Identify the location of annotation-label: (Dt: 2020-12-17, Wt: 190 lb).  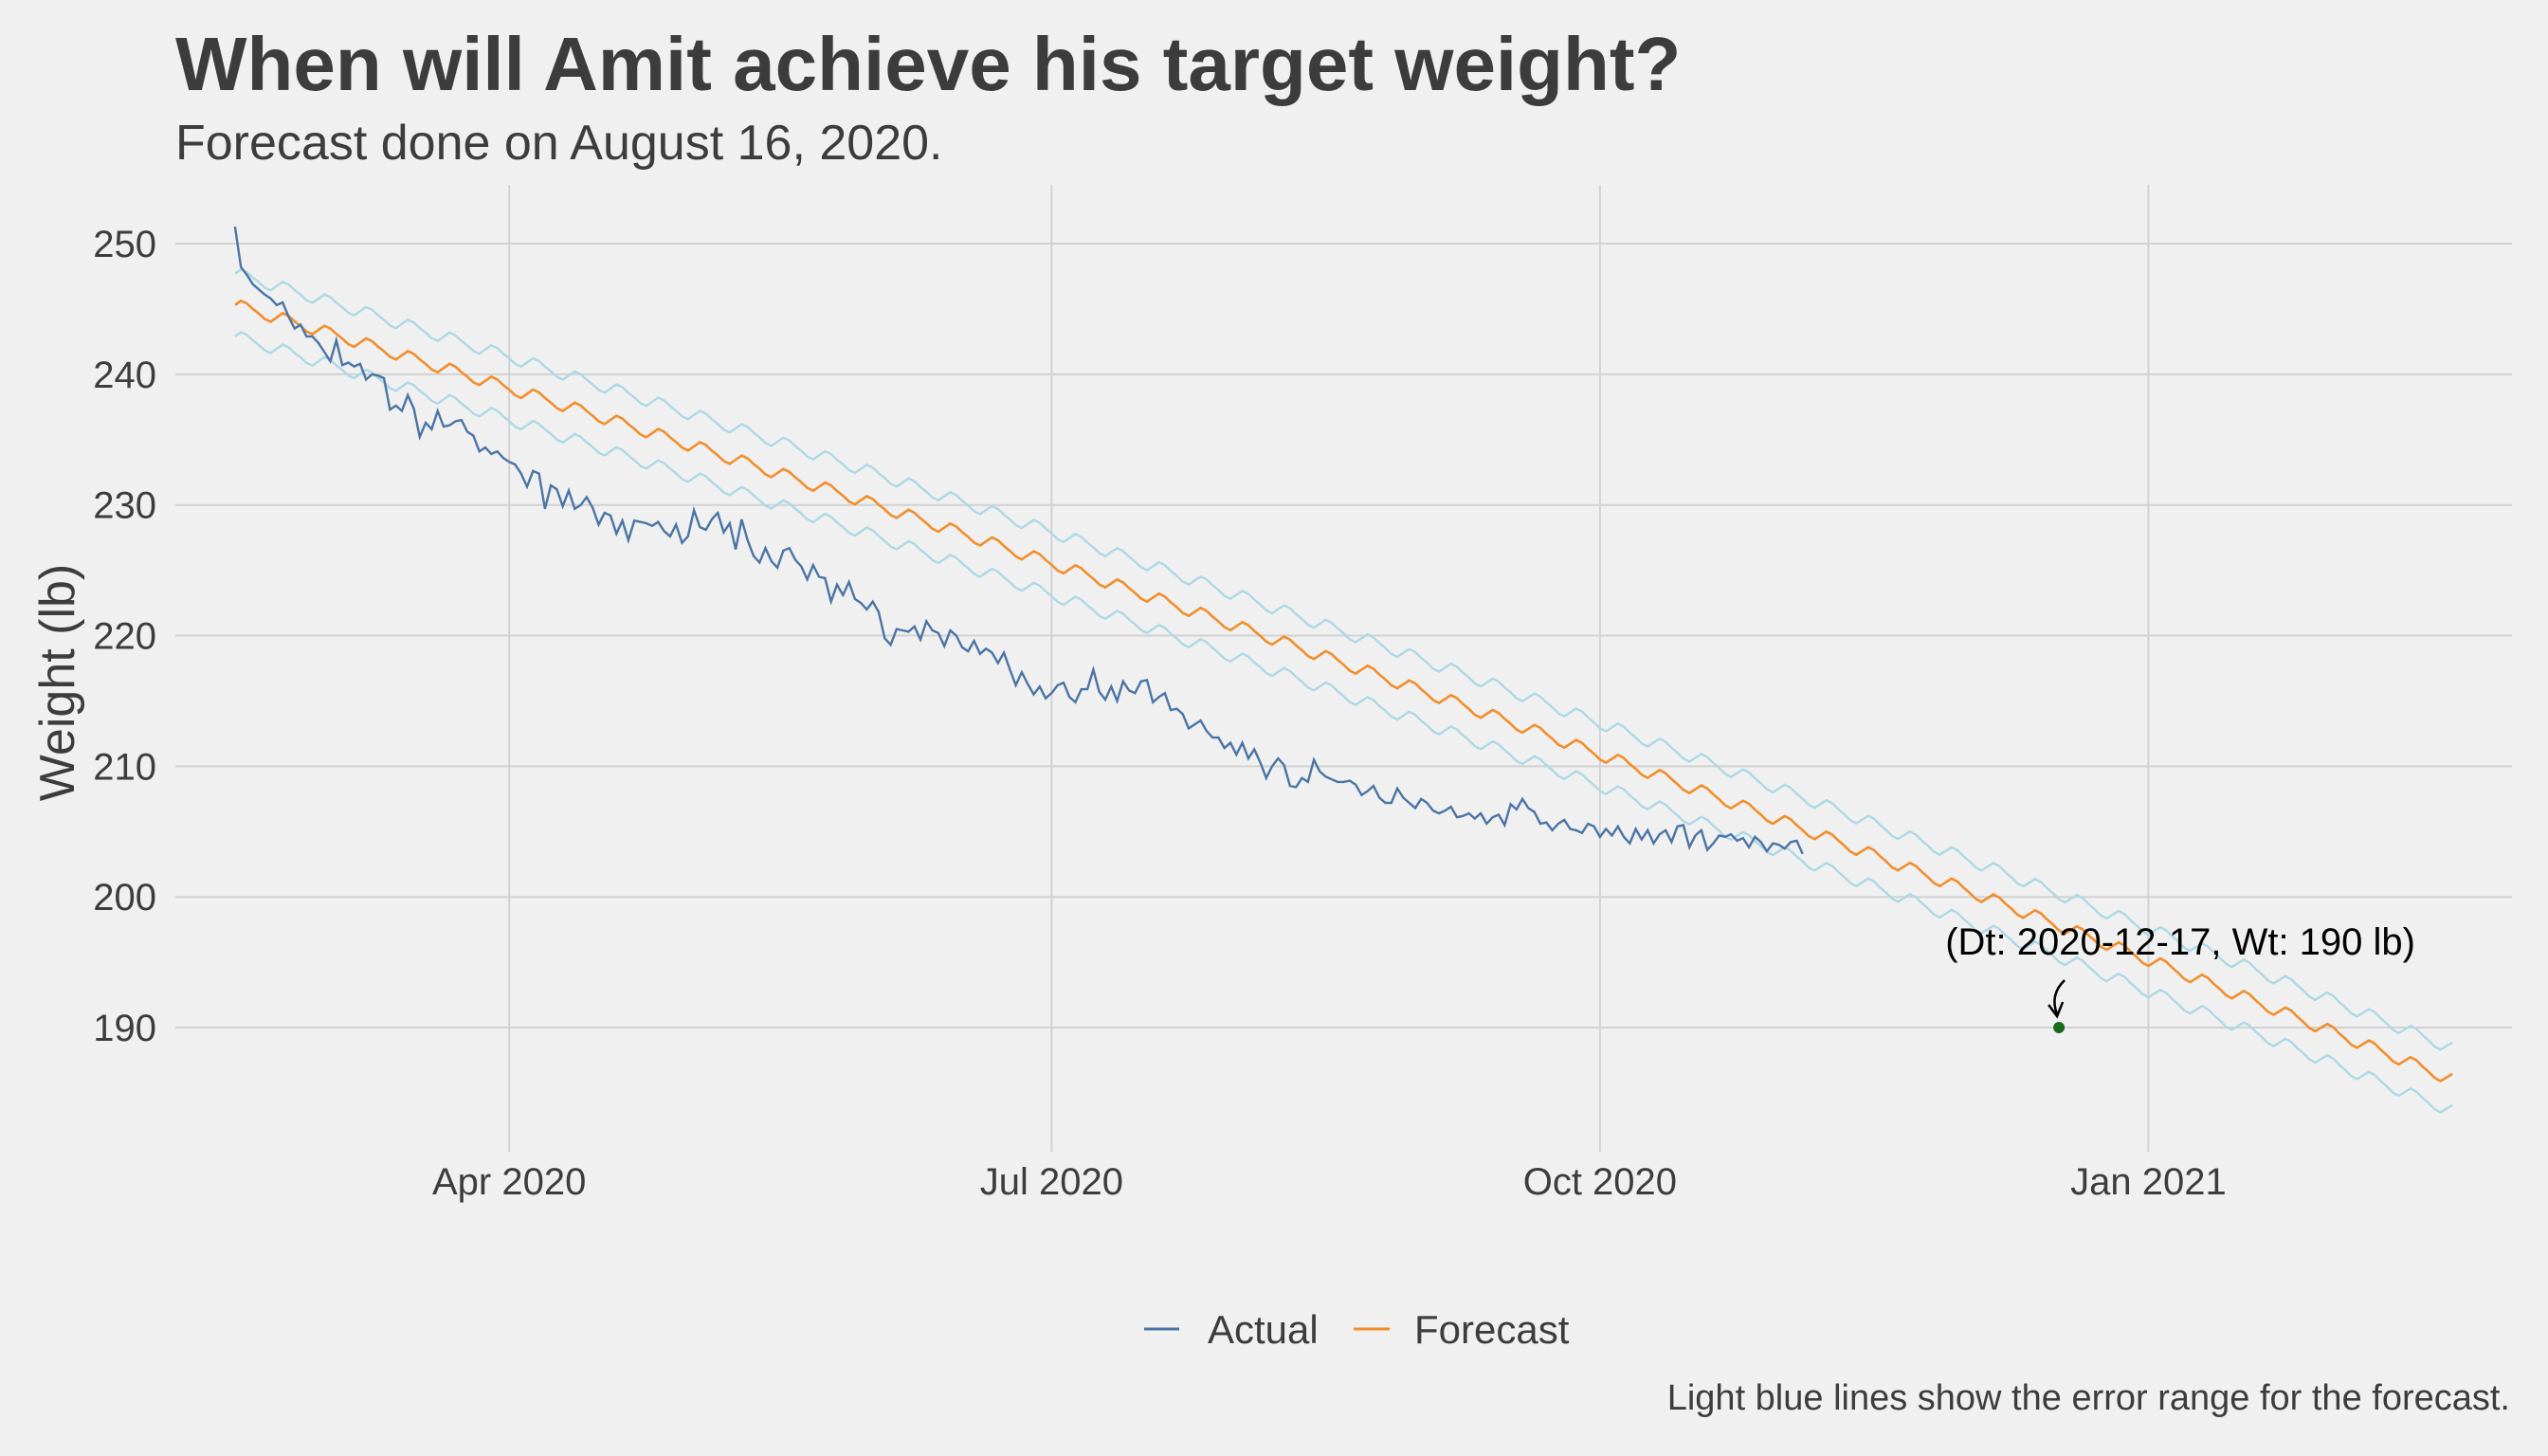
(2180, 942).